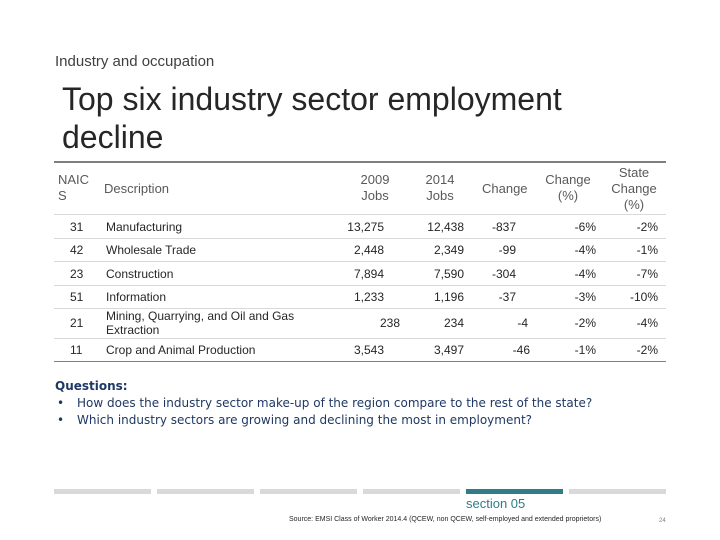  What do you see at coordinates (77, 274) in the screenshot?
I see `cell-naics: 23` at bounding box center [77, 274].